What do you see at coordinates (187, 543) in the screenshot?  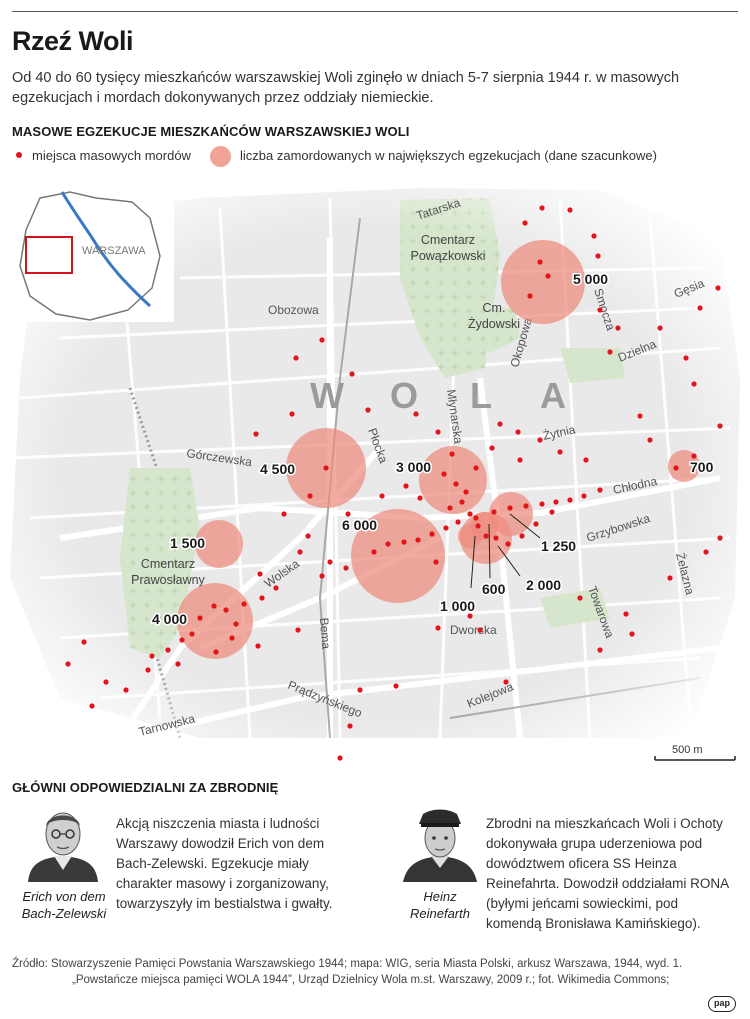 I see `count-1500: 1 500` at bounding box center [187, 543].